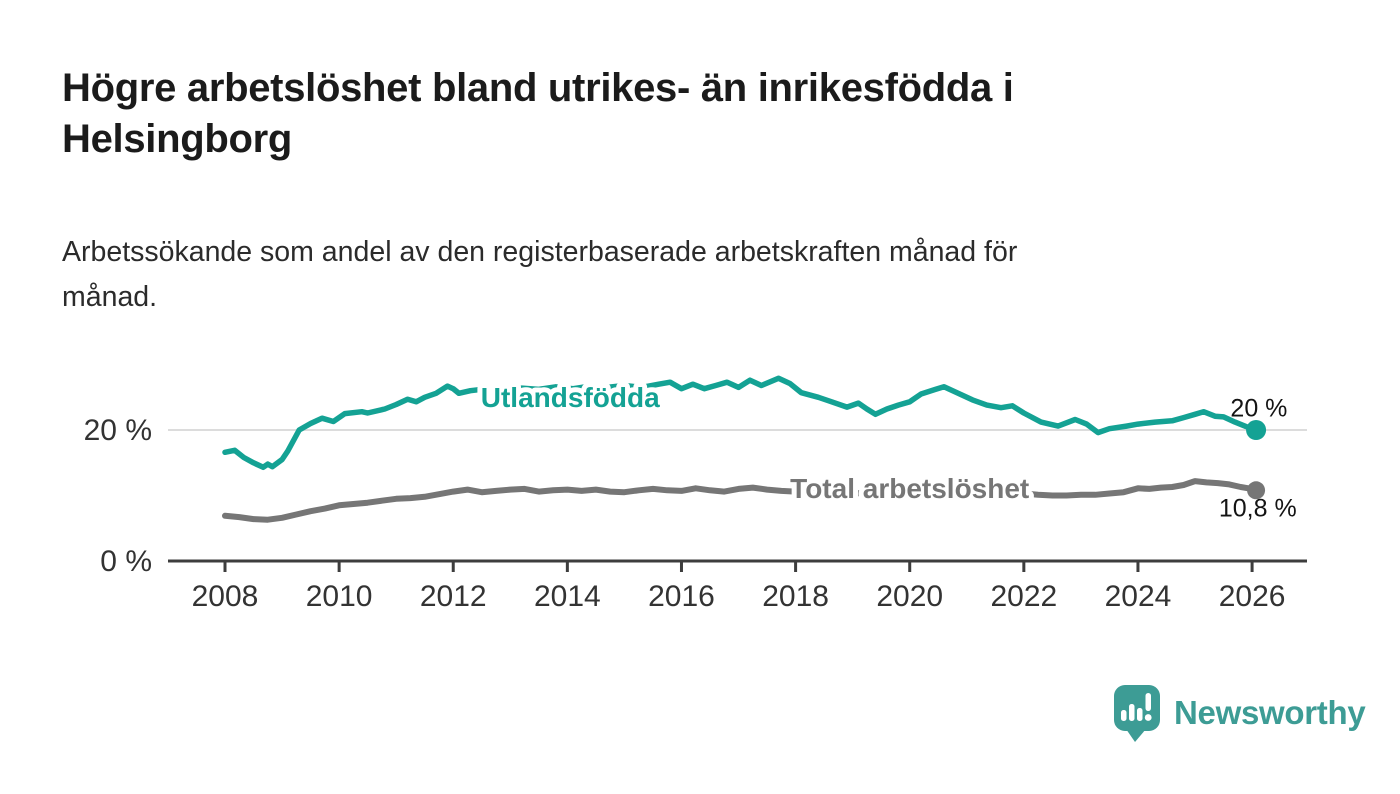 Image resolution: width=1400 pixels, height=794 pixels. What do you see at coordinates (740, 423) in the screenshot?
I see `series-line-utlandsfodda` at bounding box center [740, 423].